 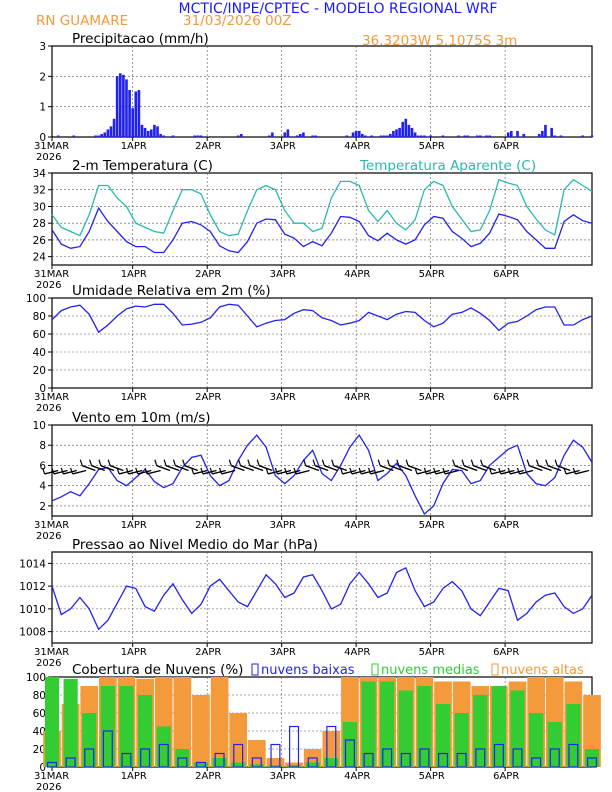 I want to click on y-tick-label: 6, so click(x=42, y=466).